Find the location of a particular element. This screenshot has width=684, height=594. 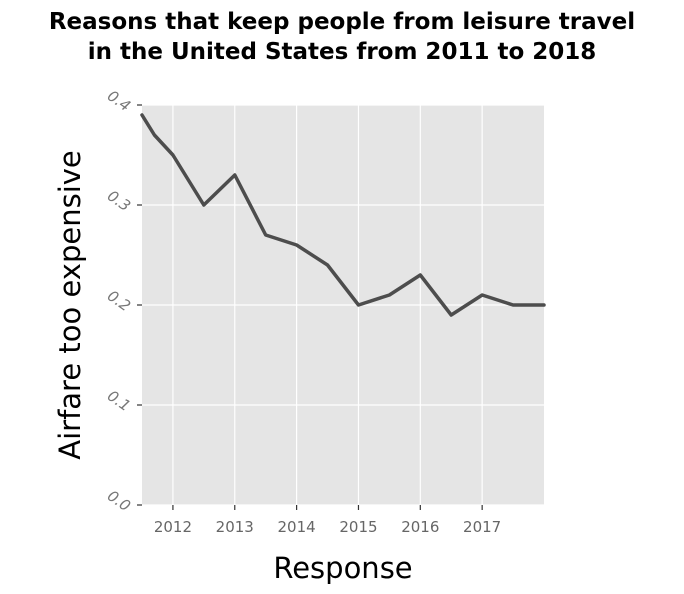

y-tick-label: 0.4 is located at coordinates (119, 101).